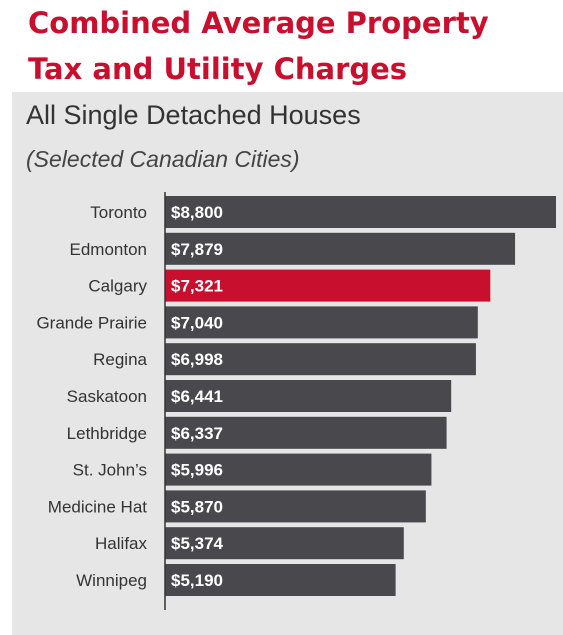 Image resolution: width=563 pixels, height=635 pixels. What do you see at coordinates (284, 543) in the screenshot?
I see `bar-halifax` at bounding box center [284, 543].